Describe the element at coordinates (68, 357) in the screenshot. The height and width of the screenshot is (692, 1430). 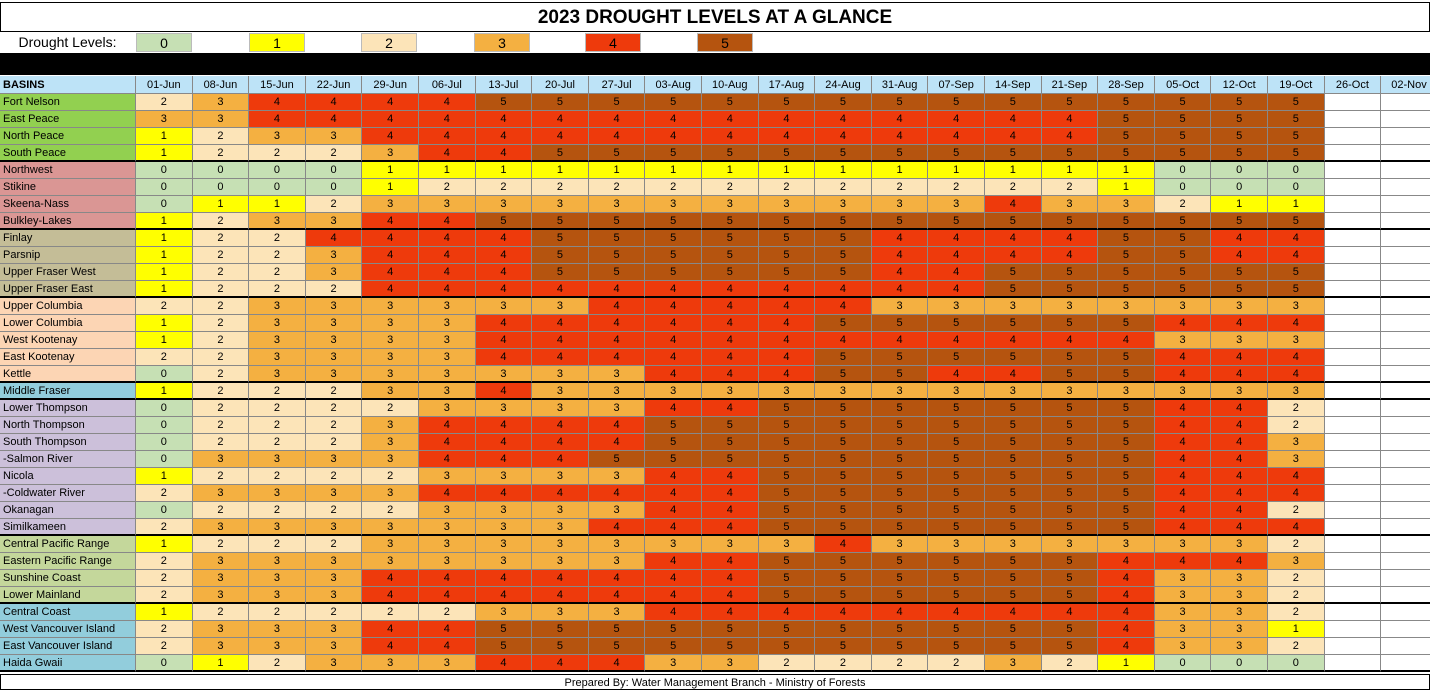
I see `basin-label: East Kootenay` at that location.